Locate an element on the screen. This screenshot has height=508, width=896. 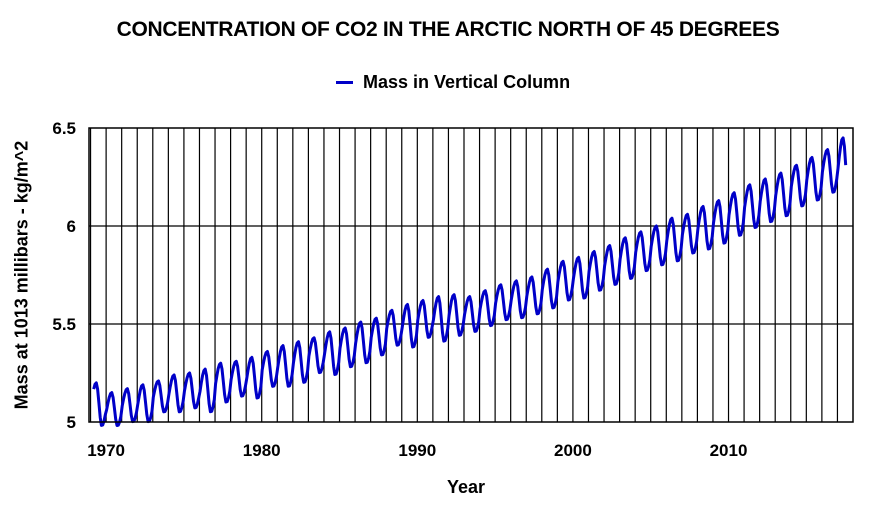
x-tick-label: 2000 is located at coordinates (573, 450).